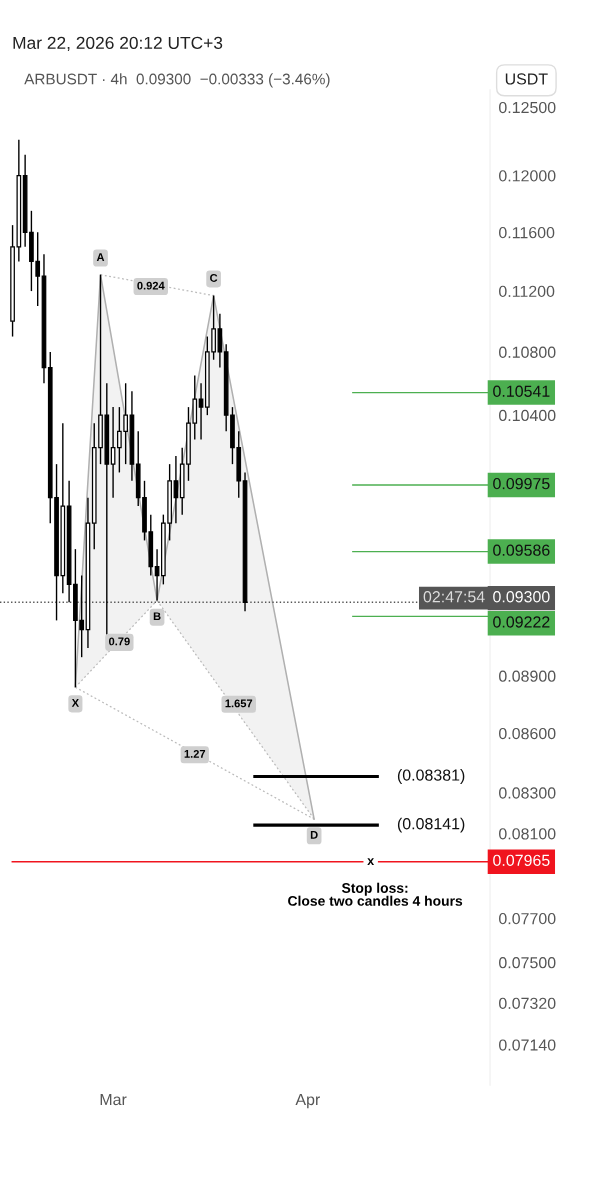  What do you see at coordinates (521, 860) in the screenshot?
I see `ref-line-label: 0.07965` at bounding box center [521, 860].